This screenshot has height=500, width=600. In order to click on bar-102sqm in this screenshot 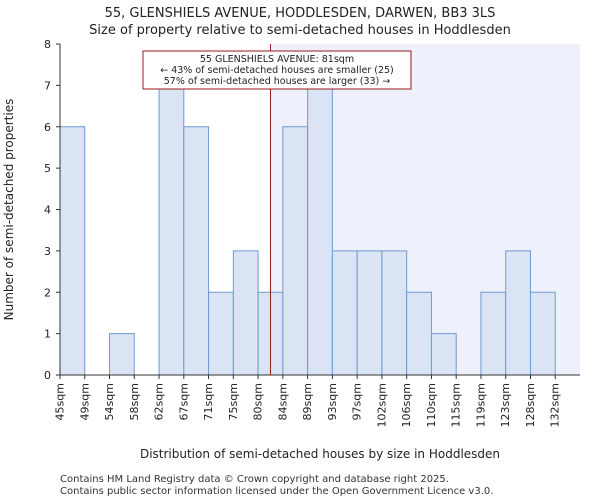, I will do `click(394, 313)`.